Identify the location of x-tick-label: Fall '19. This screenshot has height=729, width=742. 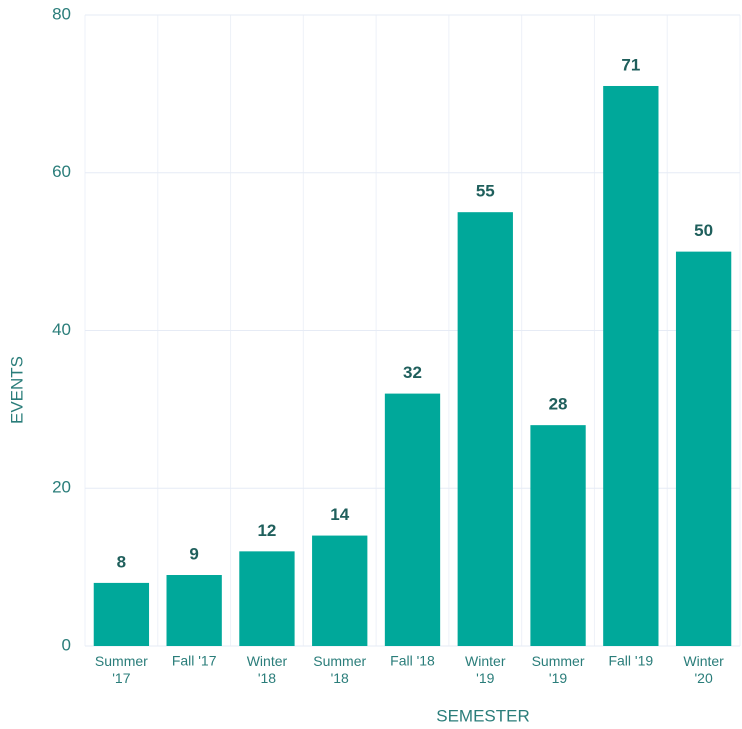
(630, 661).